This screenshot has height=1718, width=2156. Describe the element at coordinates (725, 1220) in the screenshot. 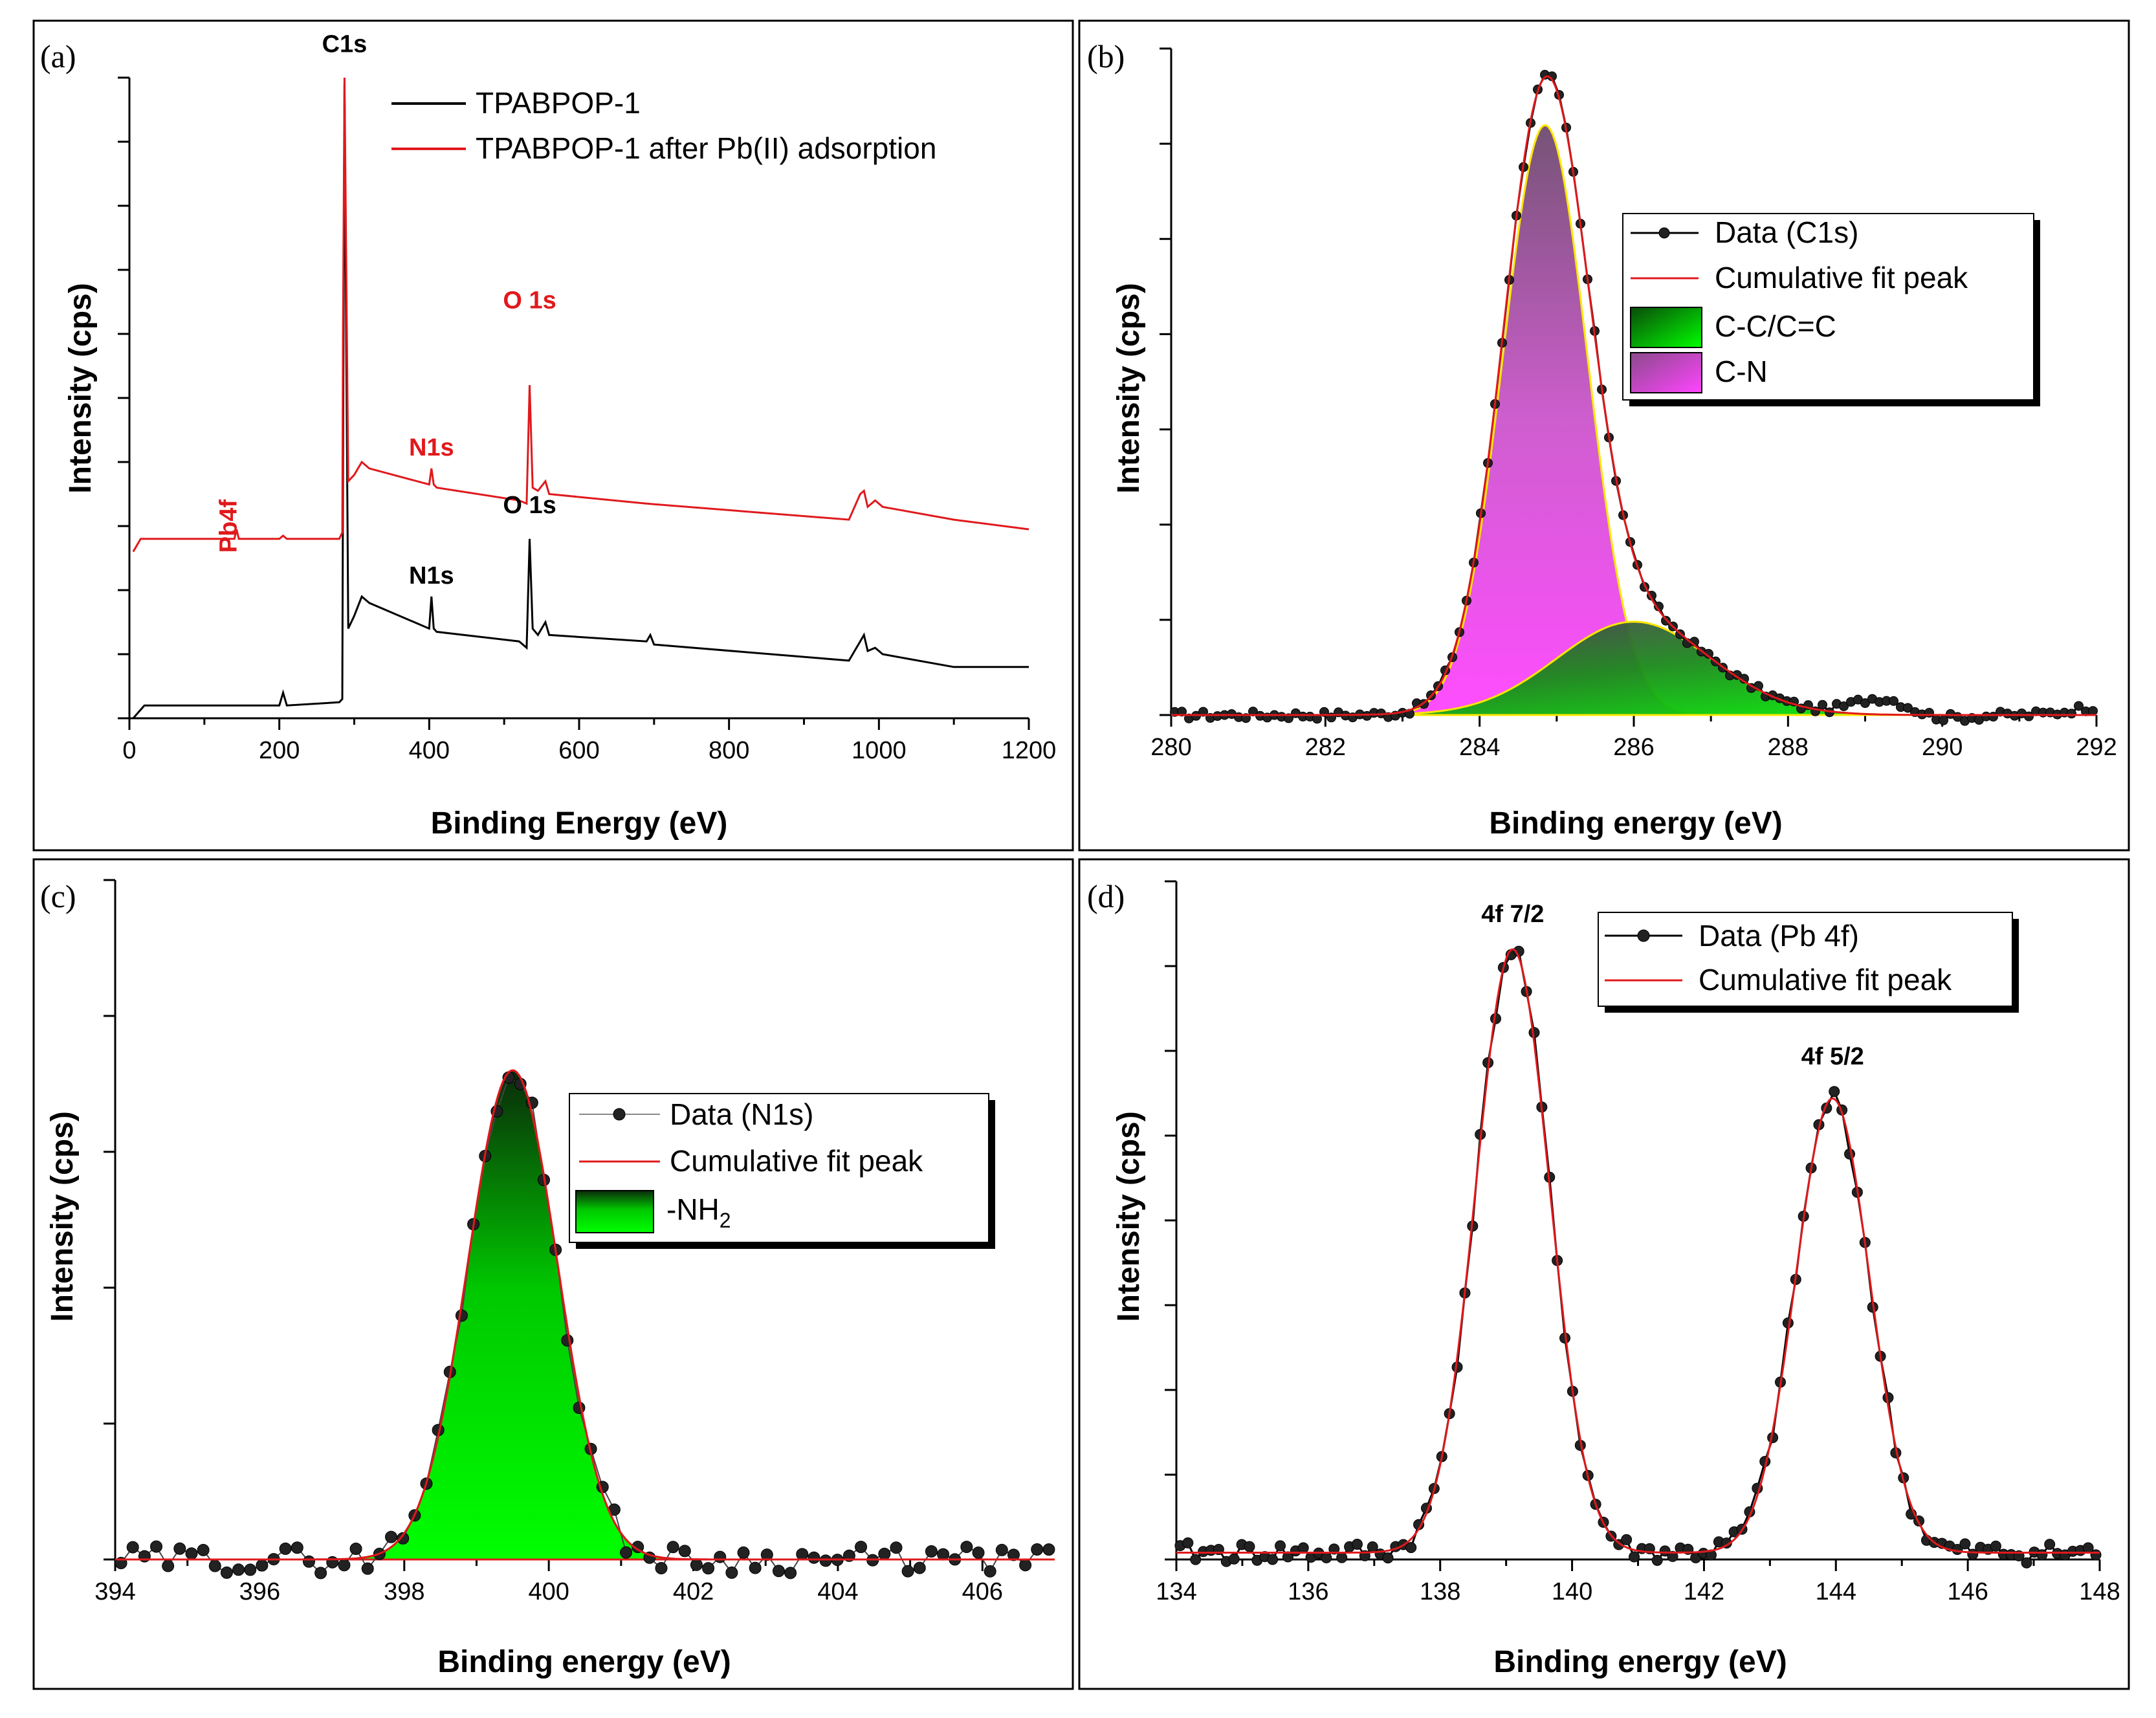

I see `legend-c-label-2-sub: 2` at that location.